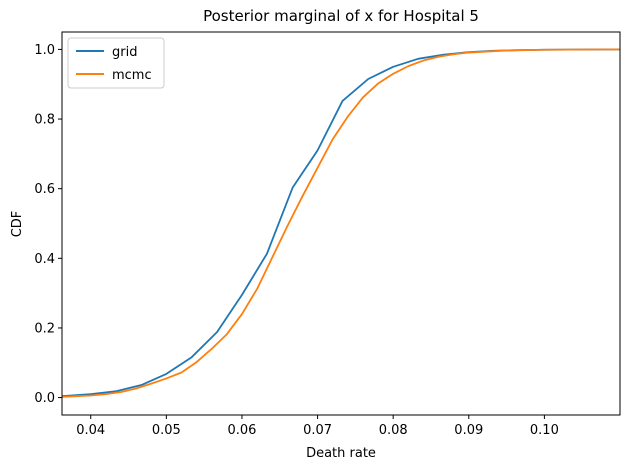  Describe the element at coordinates (132, 75) in the screenshot. I see `legend-label-mcmc: mcmc` at that location.